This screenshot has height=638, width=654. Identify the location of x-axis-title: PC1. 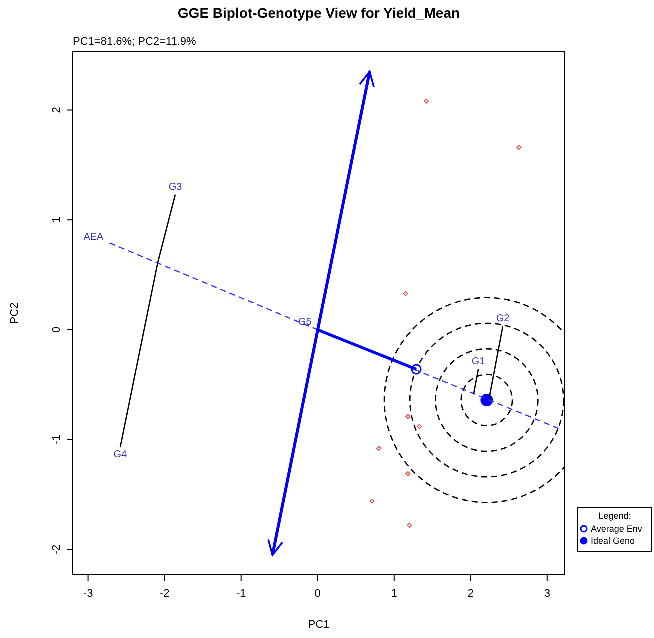
(319, 625).